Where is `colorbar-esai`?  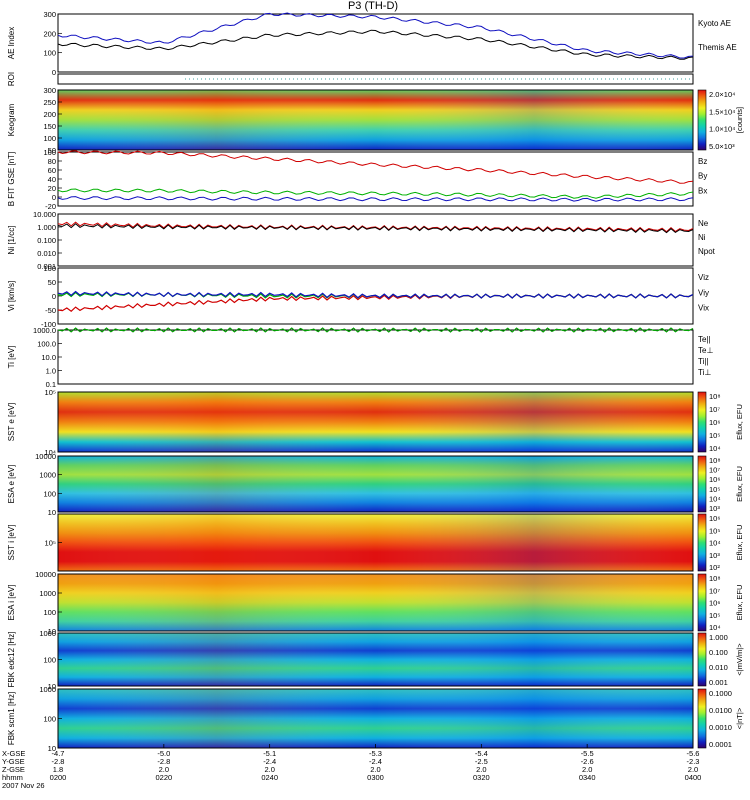 colorbar-esai is located at coordinates (702, 602).